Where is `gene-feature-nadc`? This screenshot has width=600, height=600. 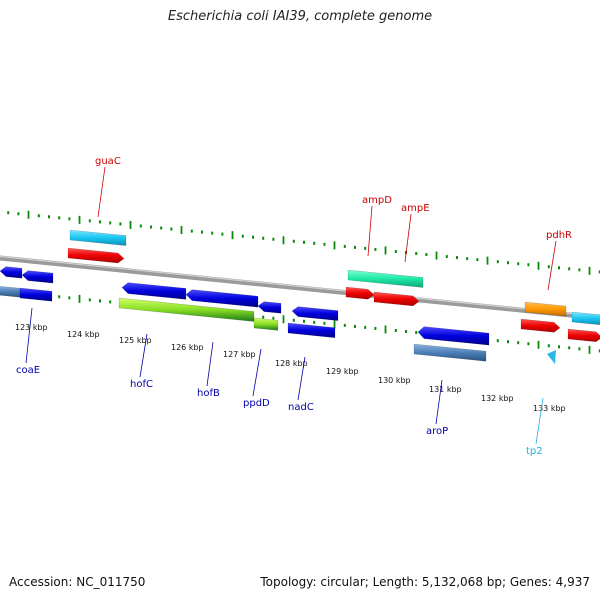 gene-feature-nadc is located at coordinates (311, 330).